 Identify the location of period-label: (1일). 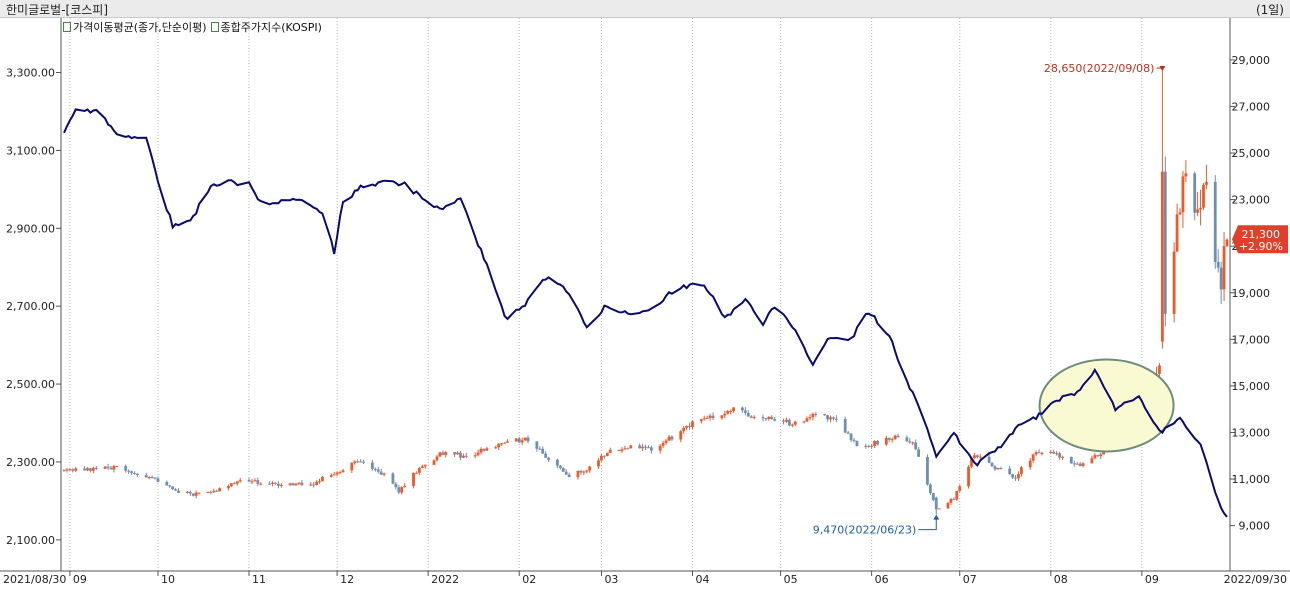
(1269, 10).